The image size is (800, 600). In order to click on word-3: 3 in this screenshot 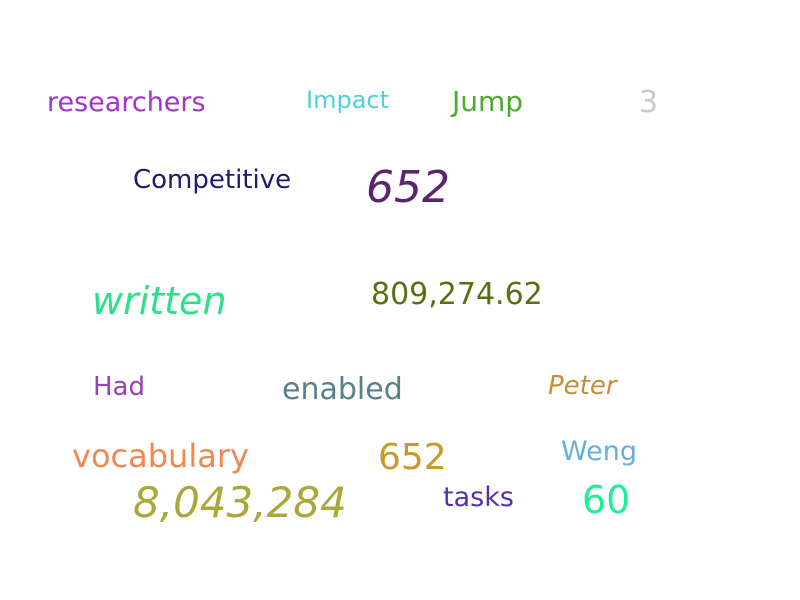, I will do `click(649, 102)`.